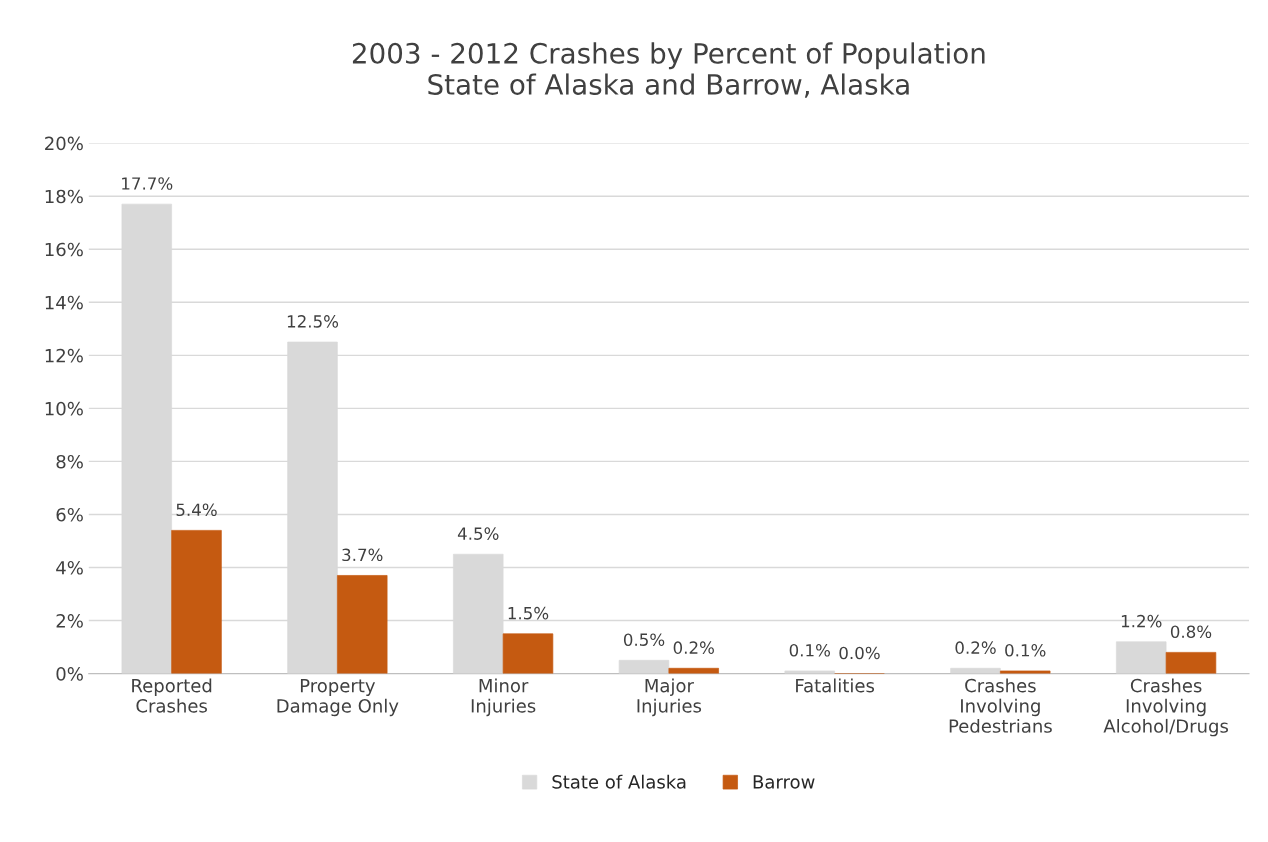 The width and height of the screenshot is (1268, 842). Describe the element at coordinates (528, 613) in the screenshot. I see `data-label: 1.5%` at that location.